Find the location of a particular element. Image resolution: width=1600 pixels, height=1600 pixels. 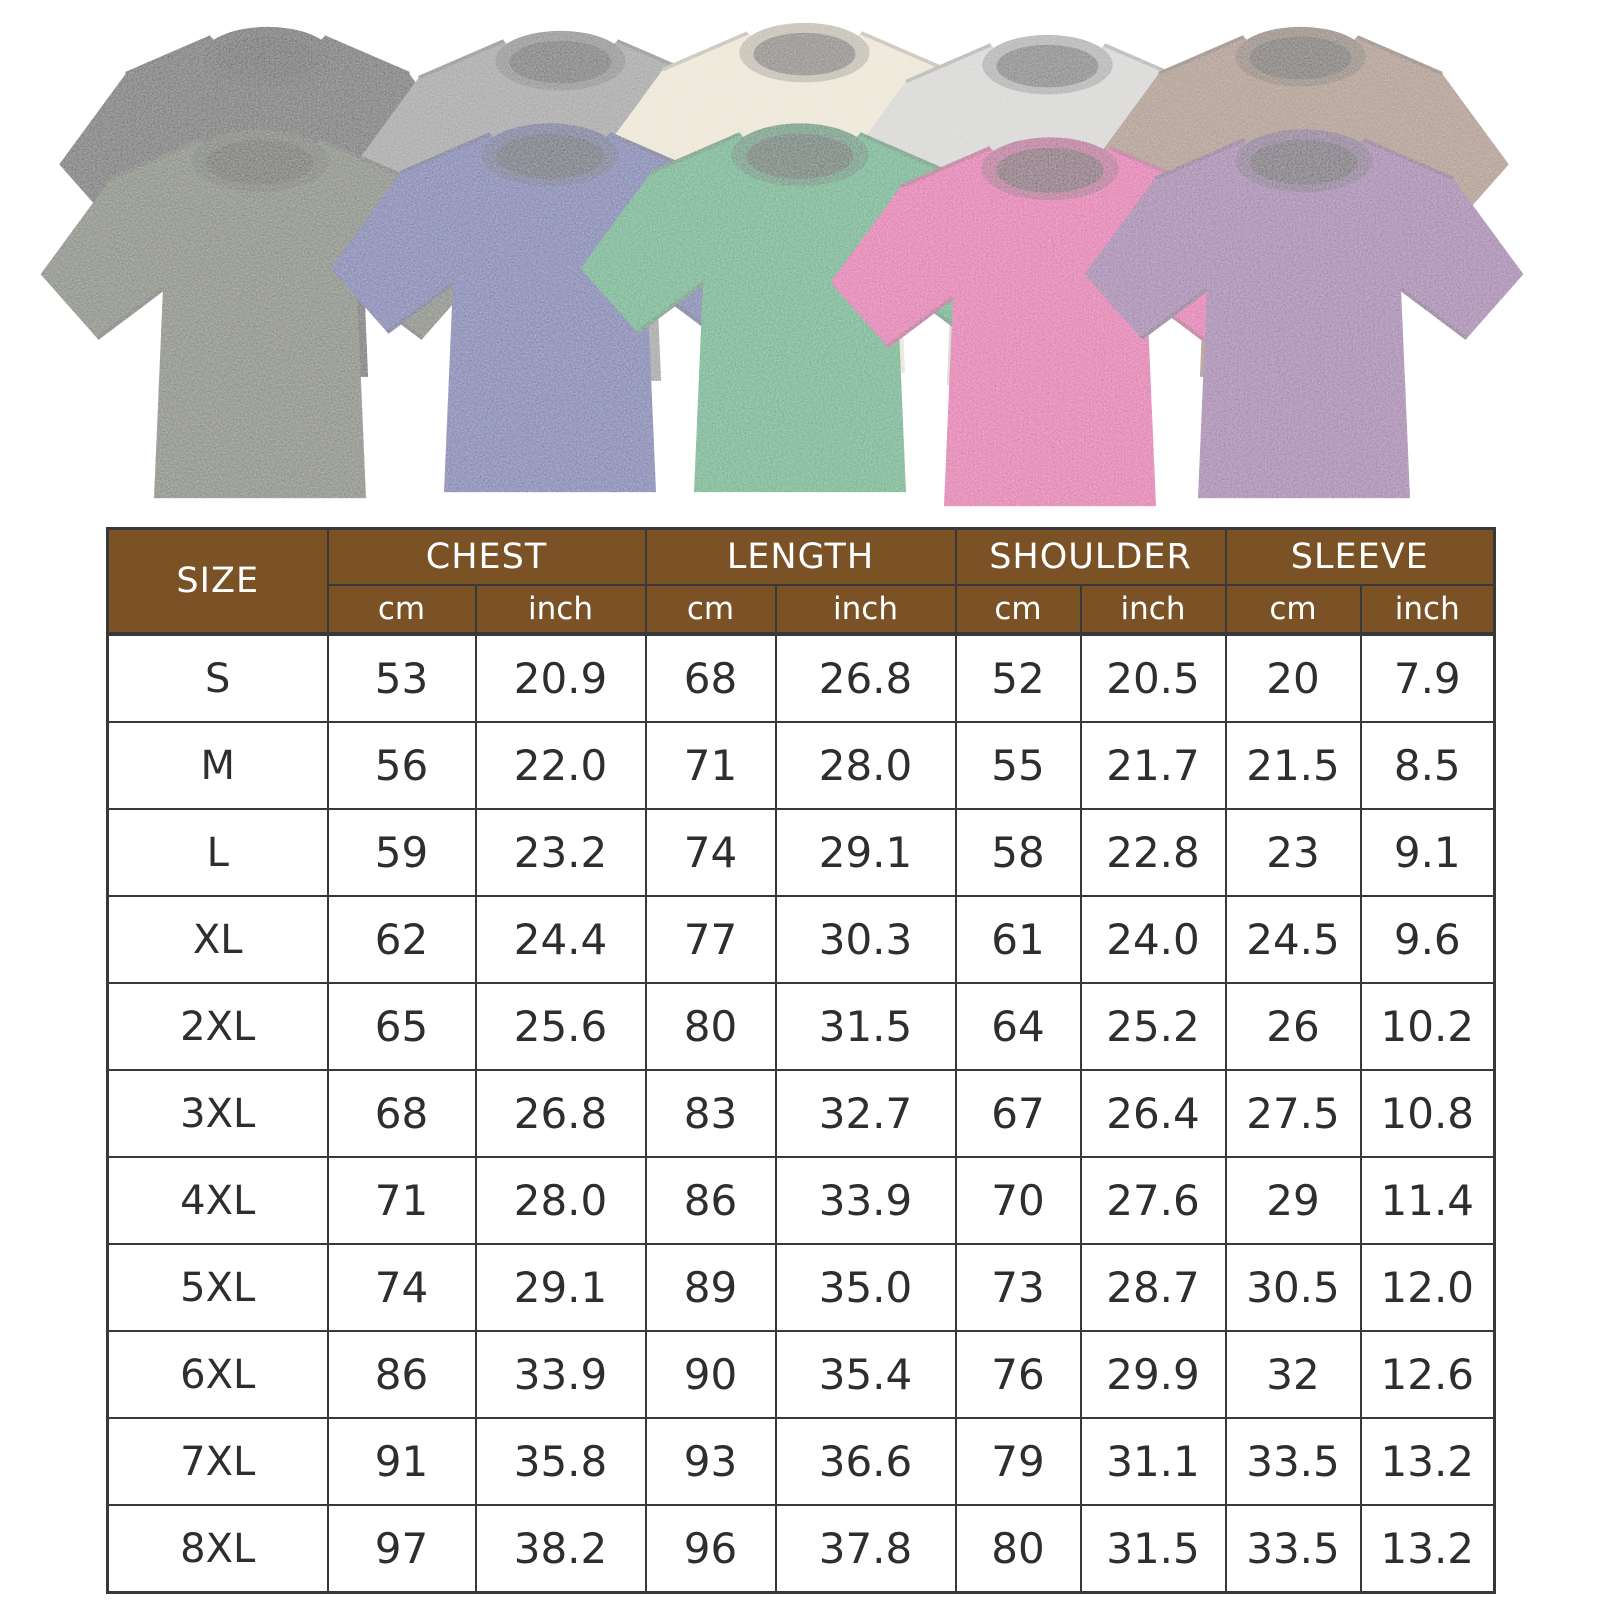

cell-value: 35.8 is located at coordinates (560, 1461).